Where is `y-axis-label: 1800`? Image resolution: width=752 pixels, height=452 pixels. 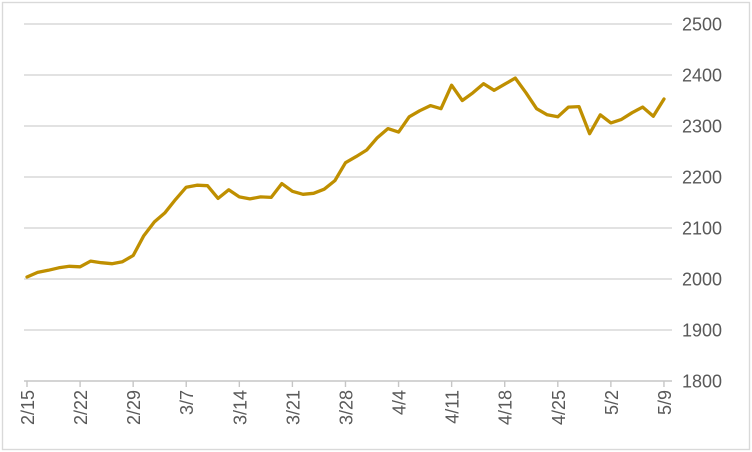 y-axis-label: 1800 is located at coordinates (702, 382).